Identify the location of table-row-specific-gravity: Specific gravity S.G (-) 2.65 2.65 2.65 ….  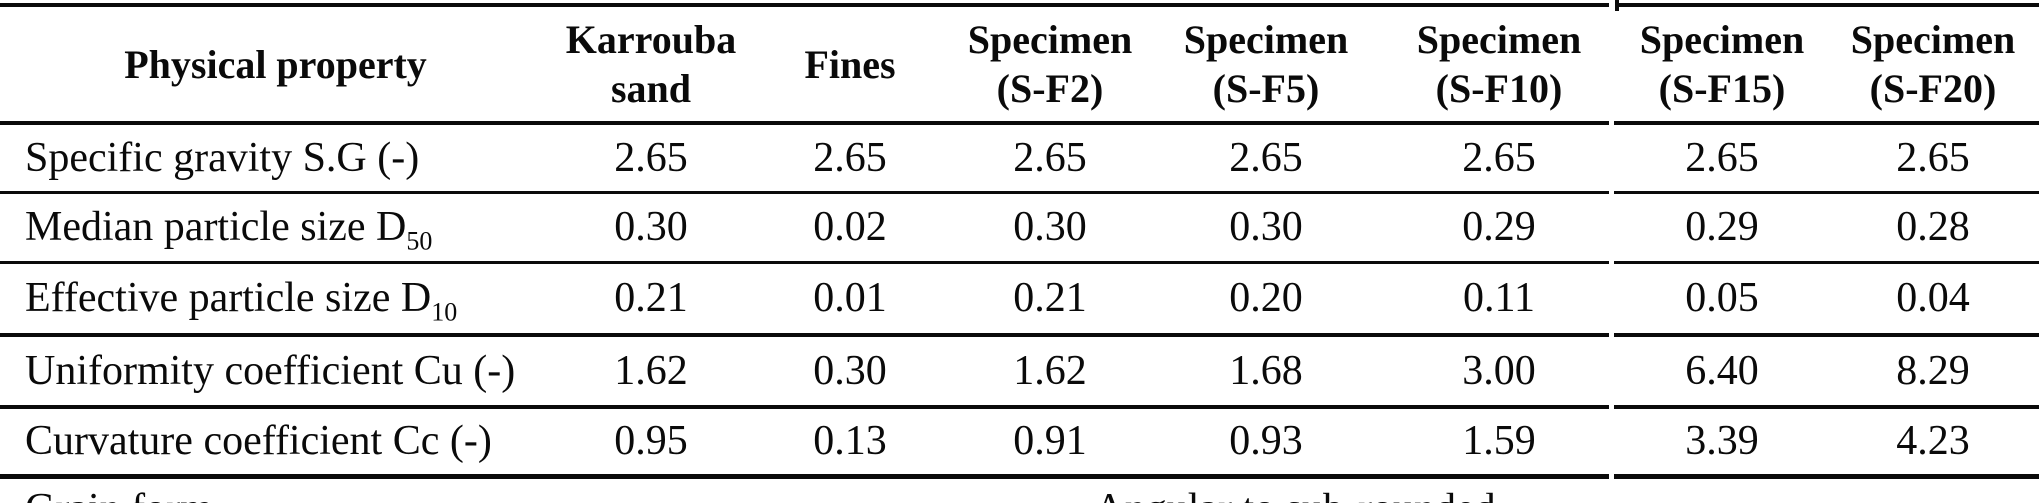
(1019, 159).